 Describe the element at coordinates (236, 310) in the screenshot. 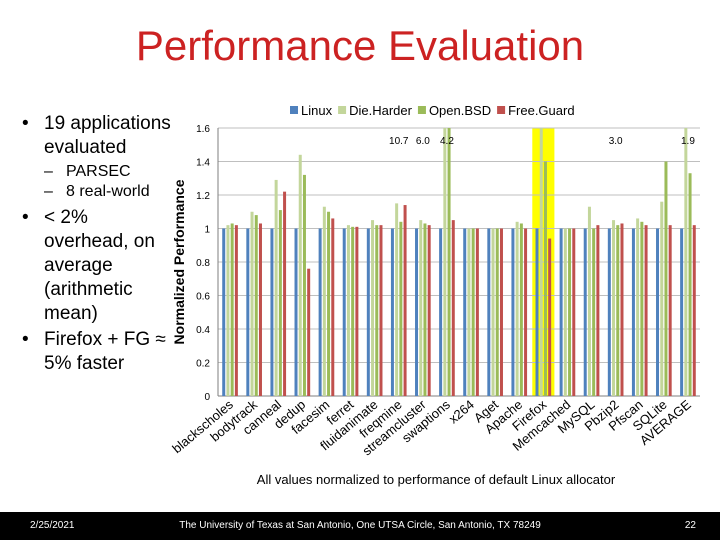

I see `bar-blackscholes-freeguard` at that location.